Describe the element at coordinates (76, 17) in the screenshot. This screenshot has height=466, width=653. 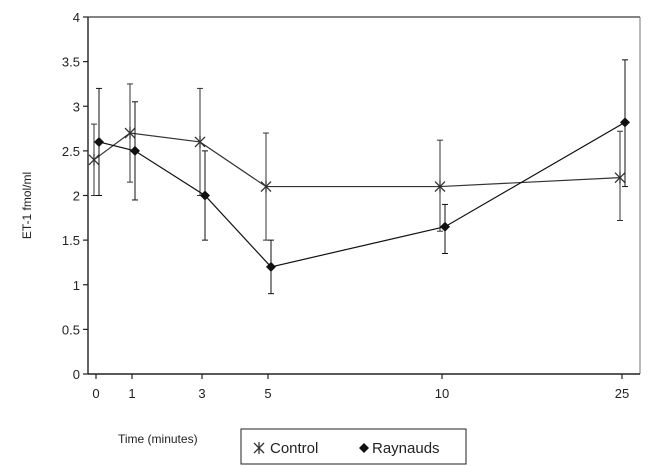
I see `y-tick-label: 4` at that location.